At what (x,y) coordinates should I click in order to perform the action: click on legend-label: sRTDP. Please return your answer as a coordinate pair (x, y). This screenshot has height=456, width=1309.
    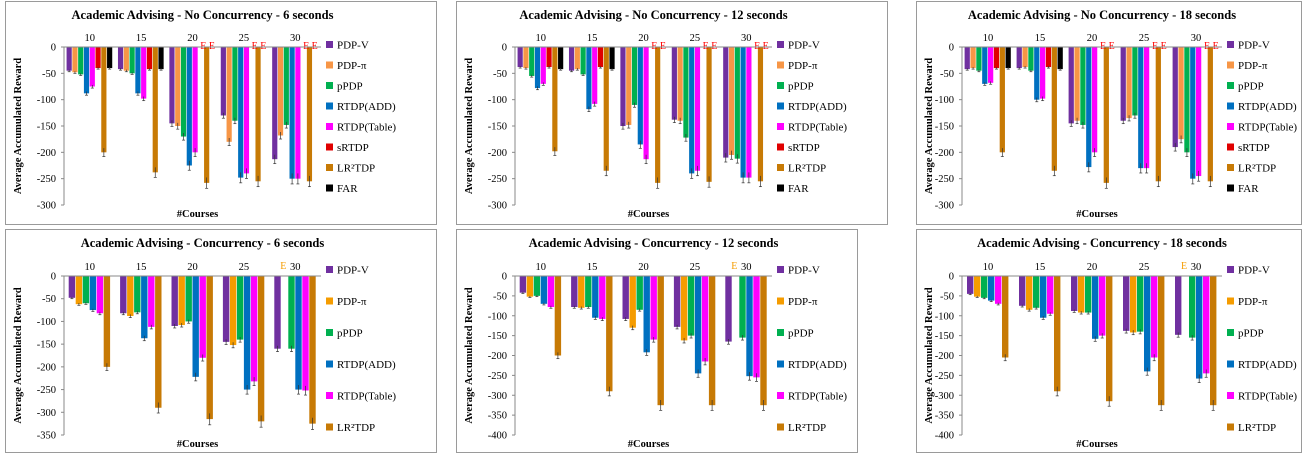
    Looking at the image, I should click on (804, 148).